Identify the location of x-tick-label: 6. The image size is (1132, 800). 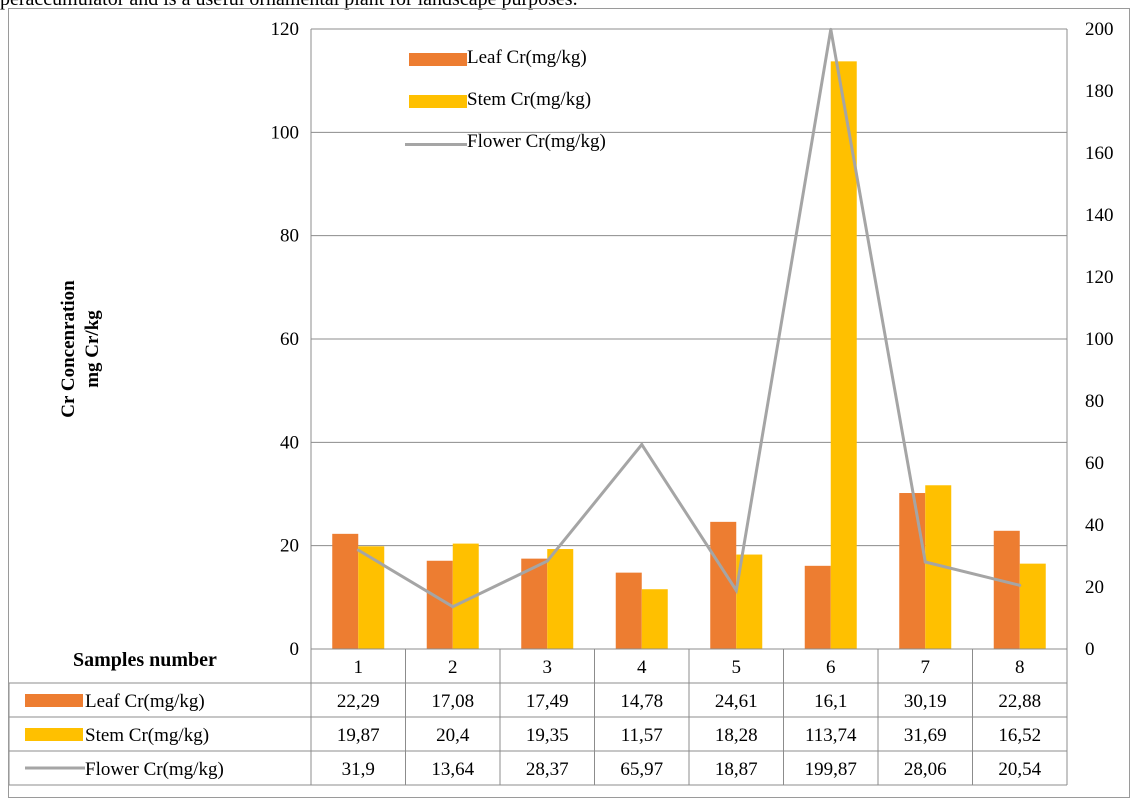
(831, 667).